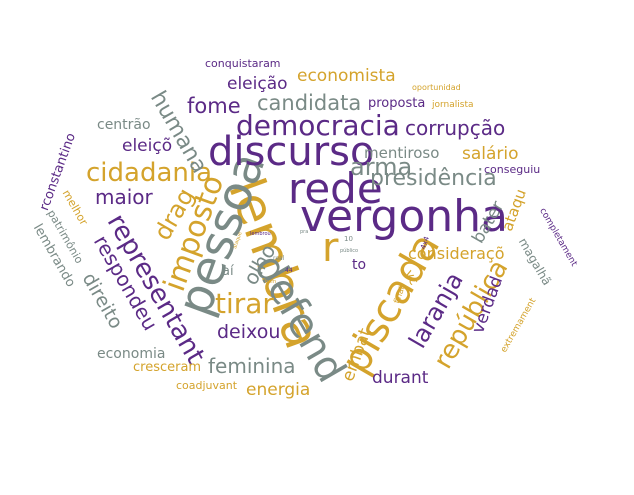 This screenshot has width=634, height=495. What do you see at coordinates (490, 154) in the screenshot?
I see `word-salario: salário` at bounding box center [490, 154].